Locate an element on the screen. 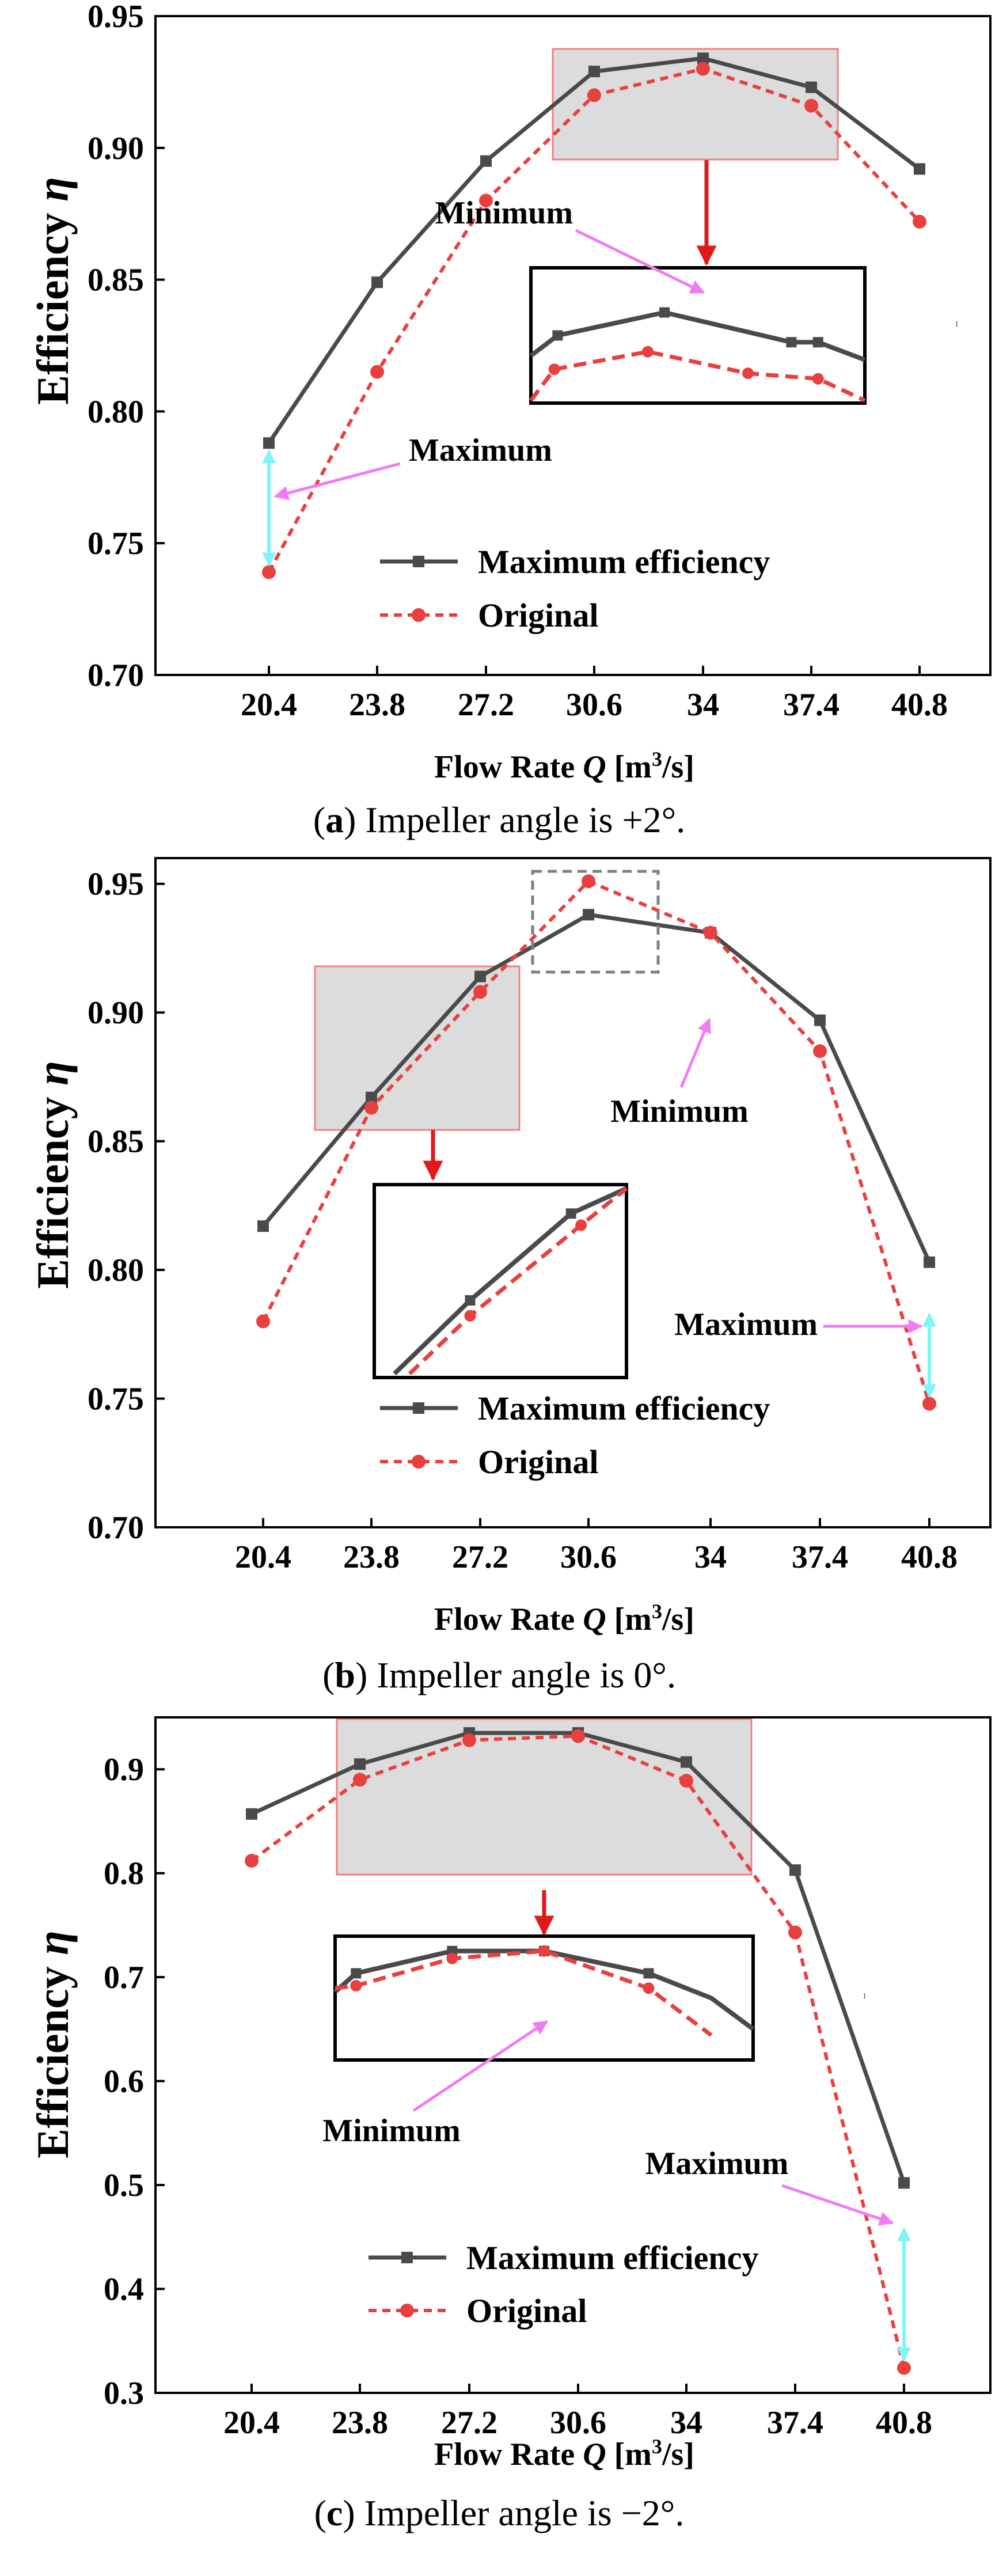  panel-a-inset-original-line is located at coordinates (697, 376).